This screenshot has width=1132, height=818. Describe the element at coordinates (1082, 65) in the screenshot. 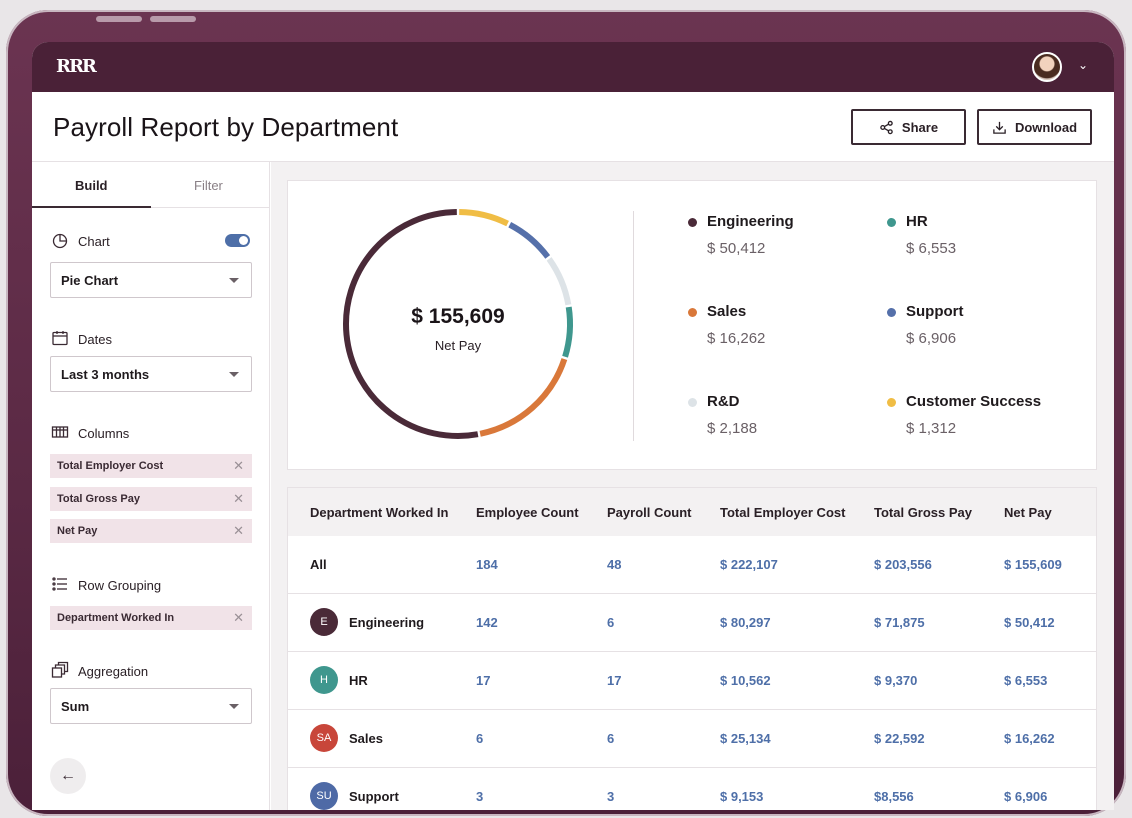

I see `chevron-down-icon: ⌄` at that location.